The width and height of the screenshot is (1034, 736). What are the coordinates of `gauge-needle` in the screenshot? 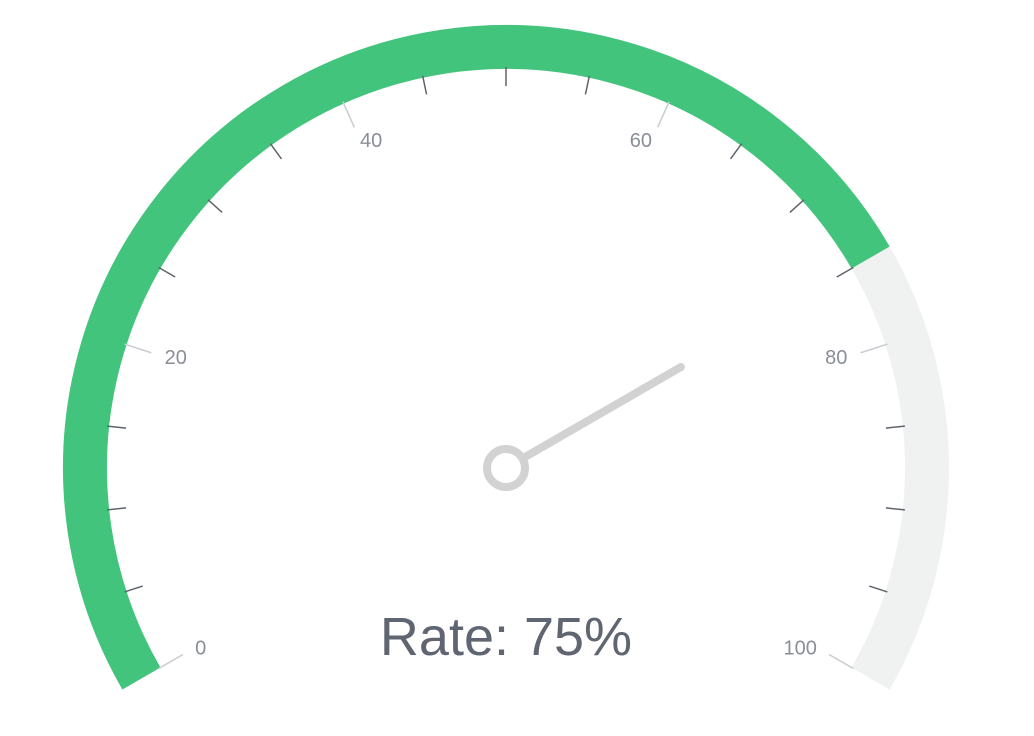 It's located at (601, 413).